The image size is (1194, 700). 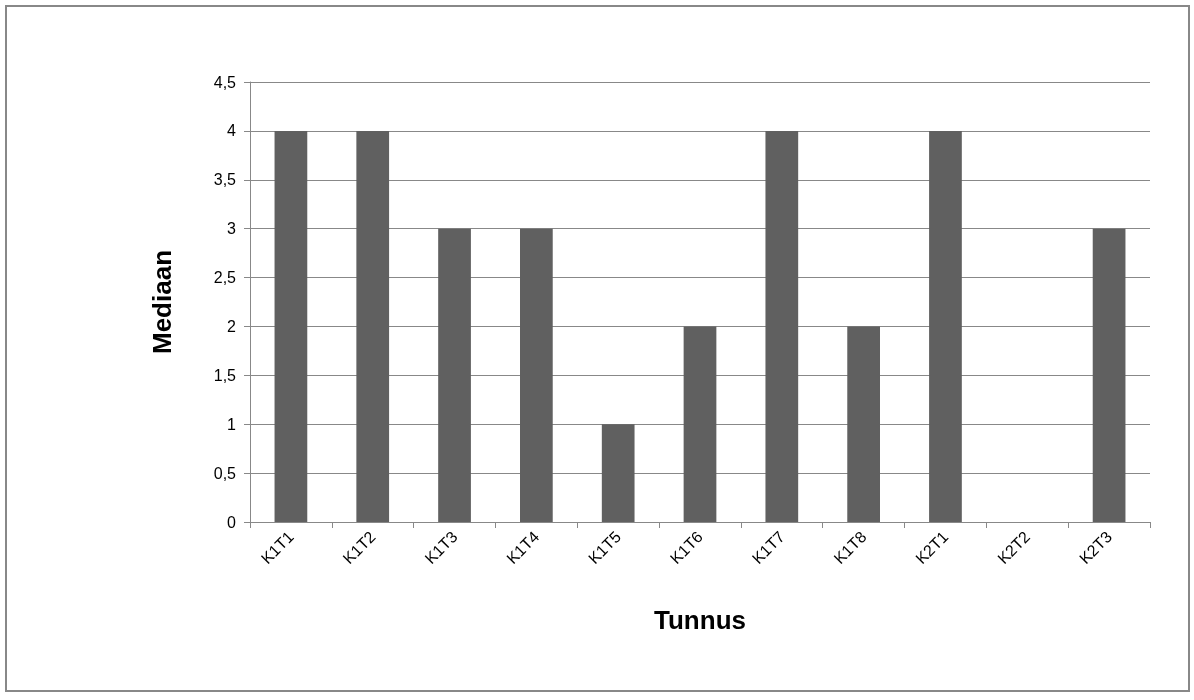 I want to click on y-tick-label: 4, so click(x=232, y=131).